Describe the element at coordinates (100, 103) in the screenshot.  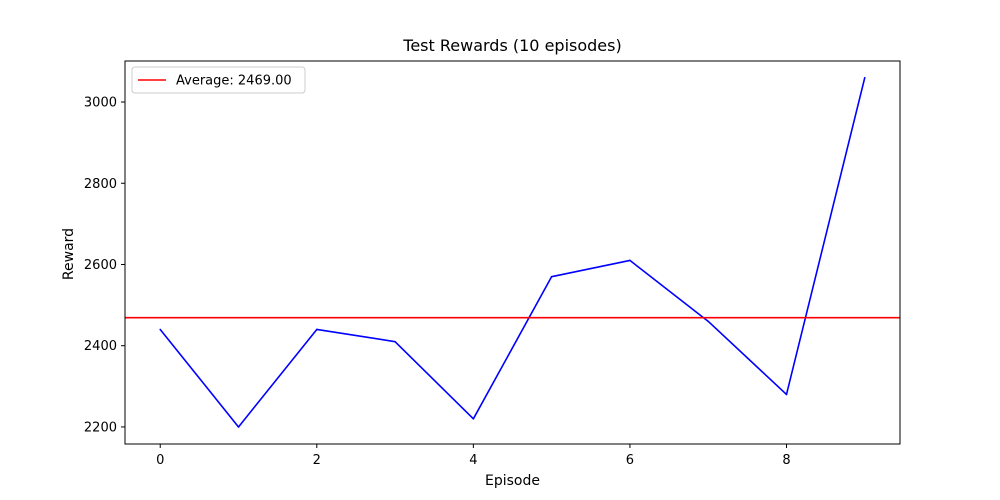
I see `y-tick-label: 3000` at that location.